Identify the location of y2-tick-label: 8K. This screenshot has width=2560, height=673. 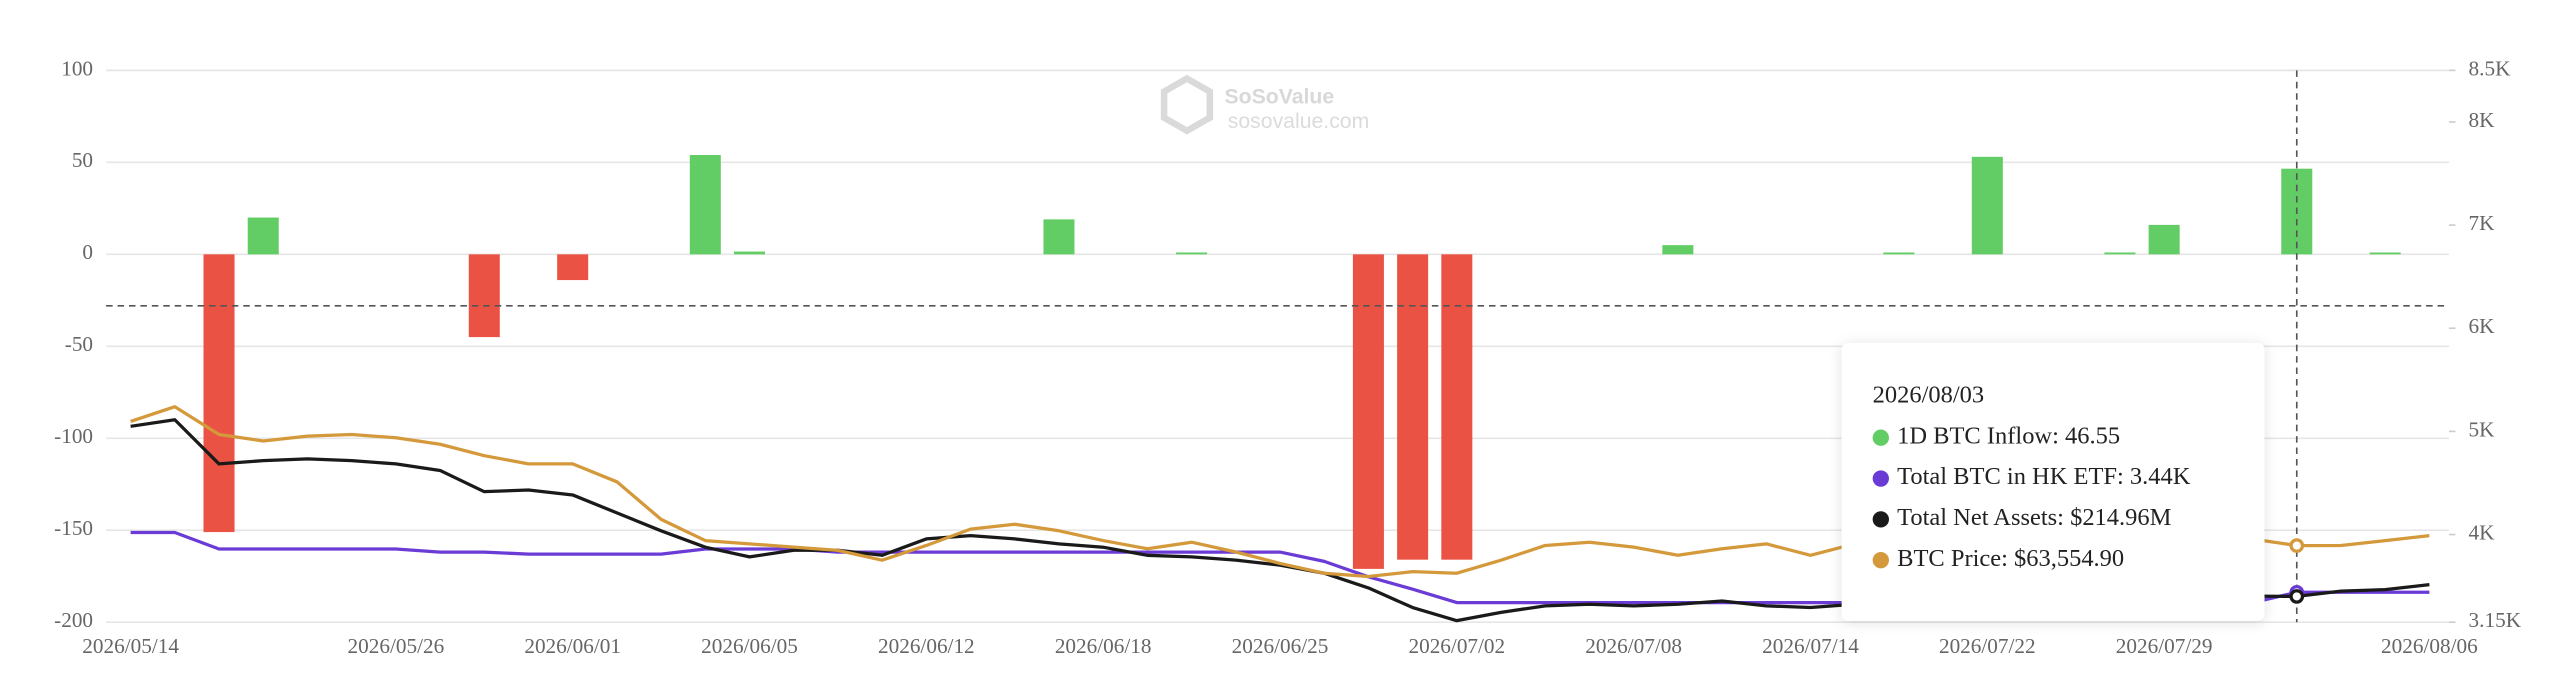
(2482, 120).